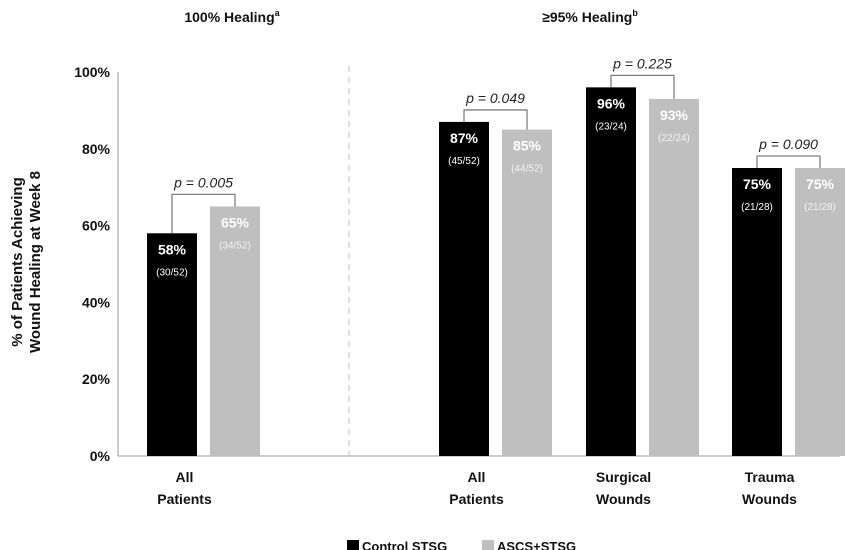 The height and width of the screenshot is (550, 847). I want to click on bar-group: 87% (45/52) 85% (44/52) p = 0.049 All Patients, so click(495, 298).